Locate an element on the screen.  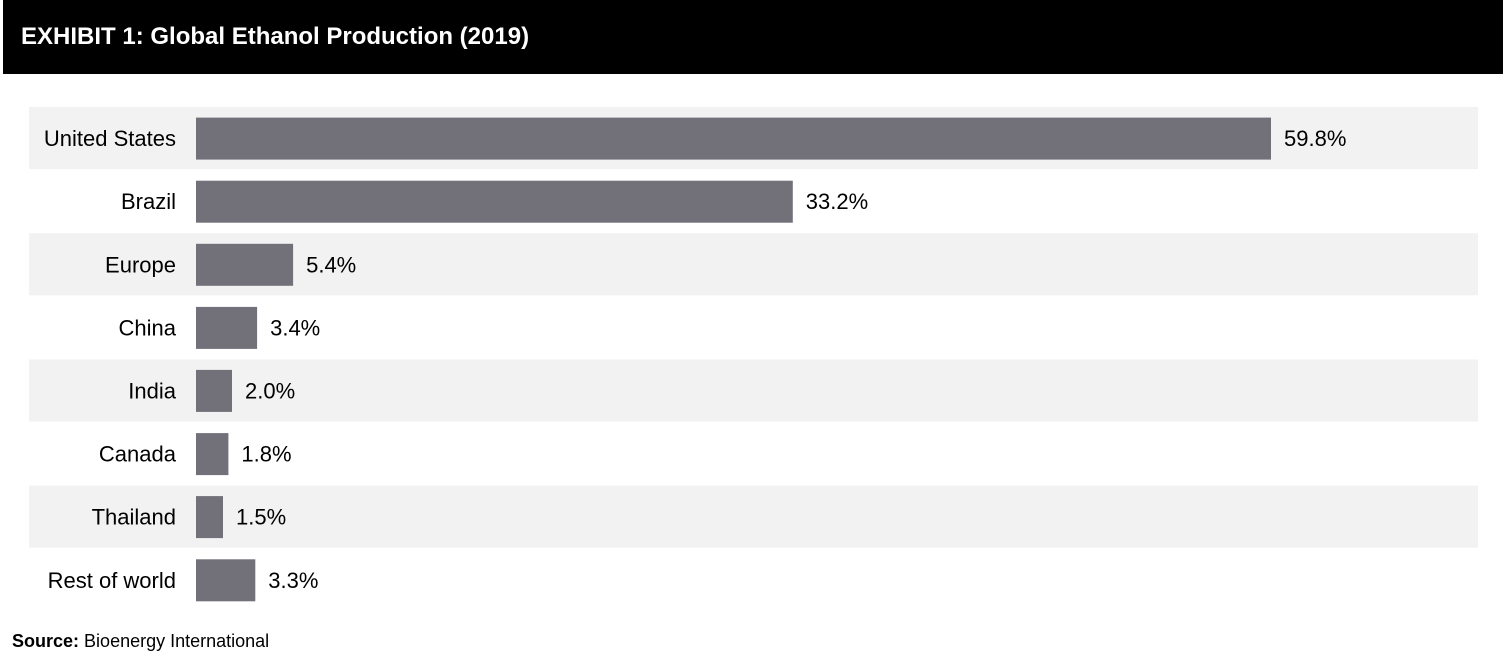
category-label-brazil: Brazil is located at coordinates (148, 201).